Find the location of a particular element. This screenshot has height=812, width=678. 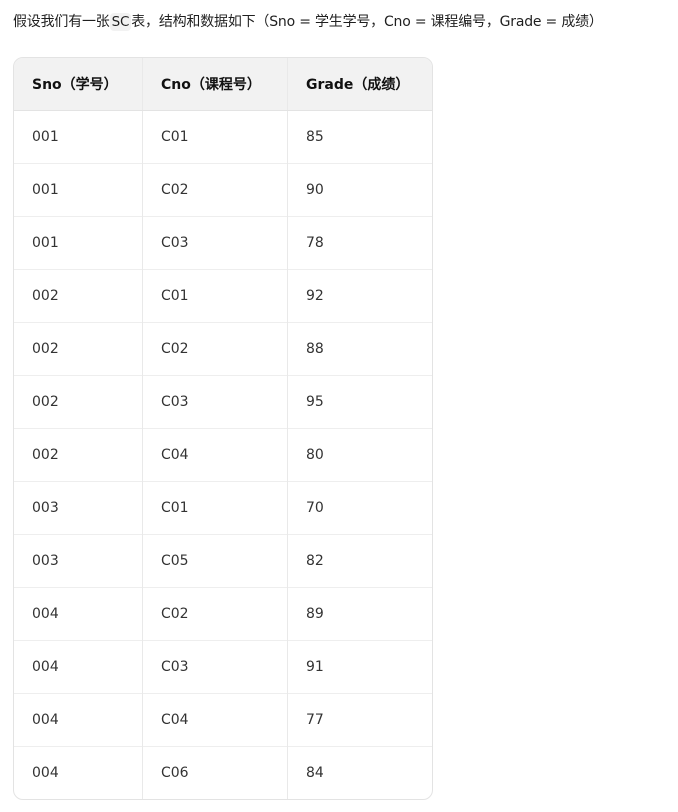

cell-grade: 85 is located at coordinates (359, 137).